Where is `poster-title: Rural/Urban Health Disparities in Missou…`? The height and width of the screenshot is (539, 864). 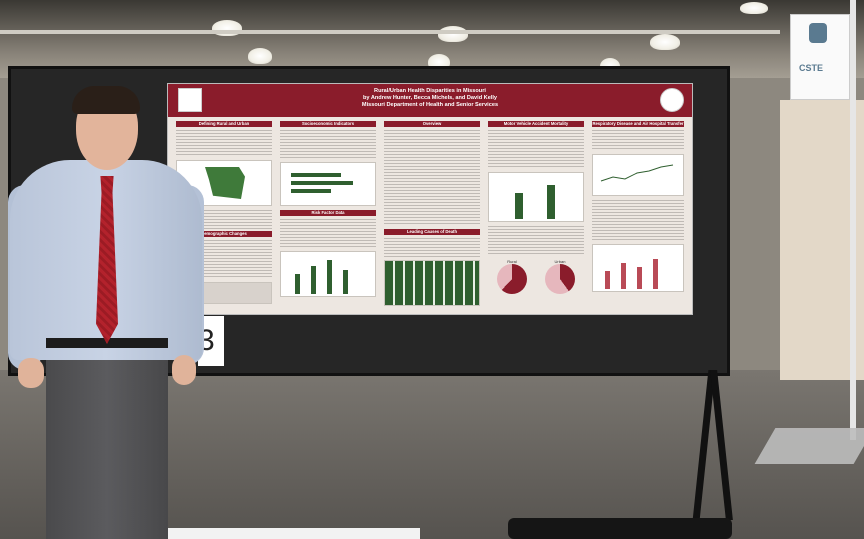 poster-title: Rural/Urban Health Disparities in Missou… is located at coordinates (430, 91).